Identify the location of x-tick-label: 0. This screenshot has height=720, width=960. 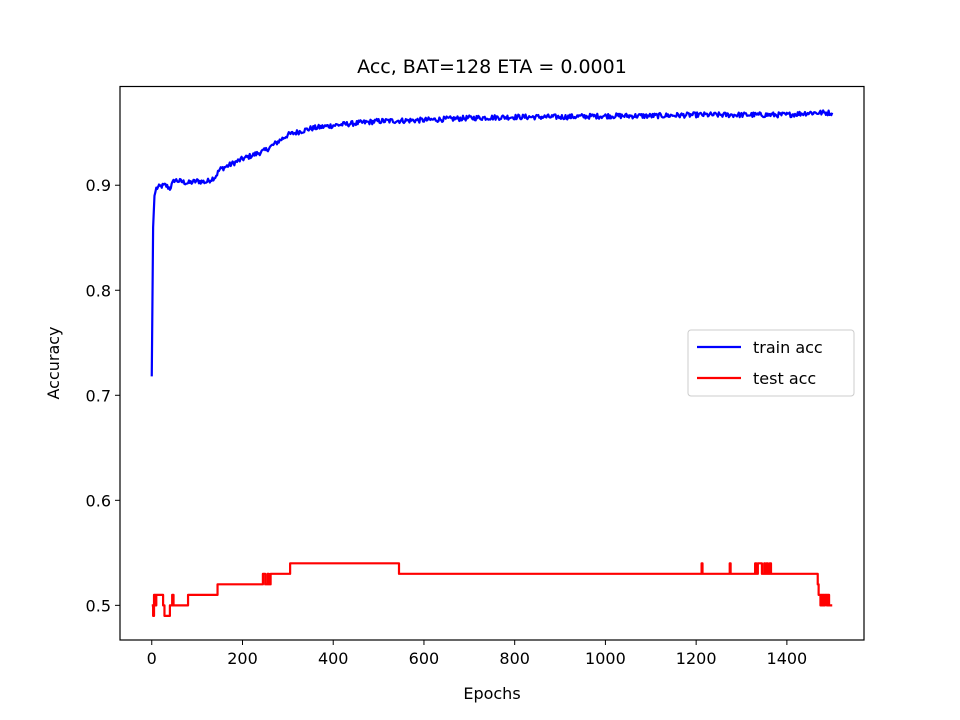
(152, 658).